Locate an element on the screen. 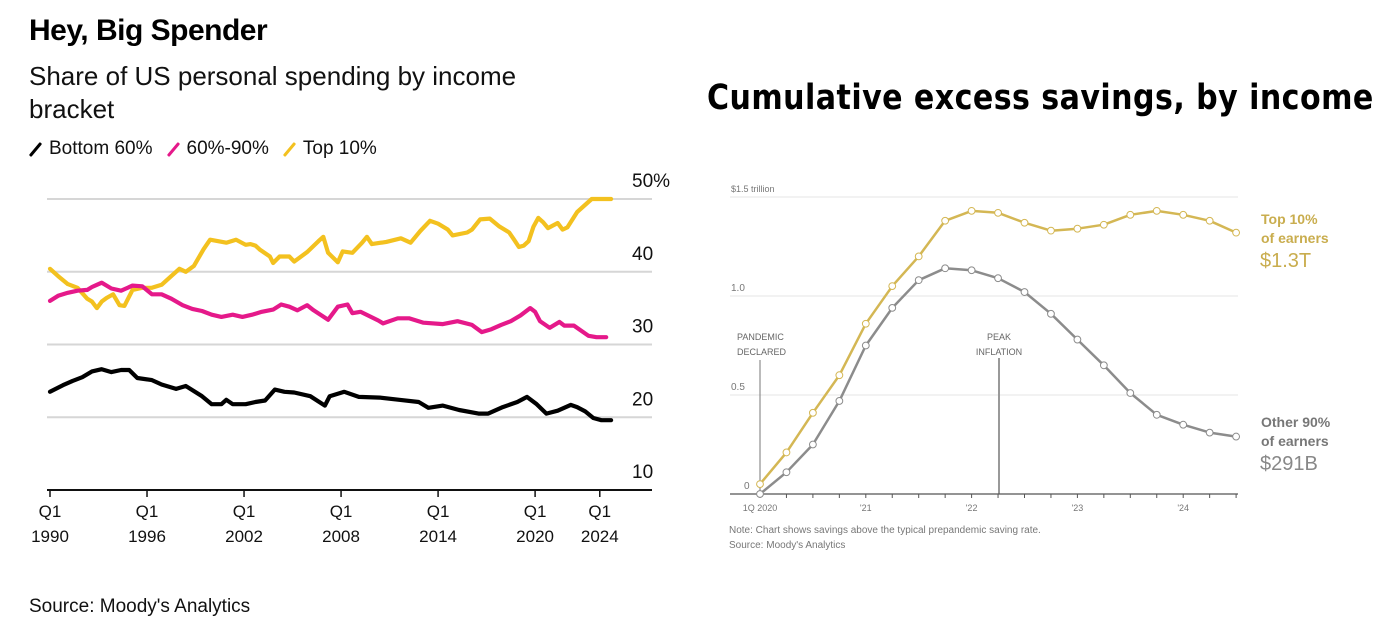 Image resolution: width=1400 pixels, height=637 pixels. left-y-tick-label: 30 is located at coordinates (642, 327).